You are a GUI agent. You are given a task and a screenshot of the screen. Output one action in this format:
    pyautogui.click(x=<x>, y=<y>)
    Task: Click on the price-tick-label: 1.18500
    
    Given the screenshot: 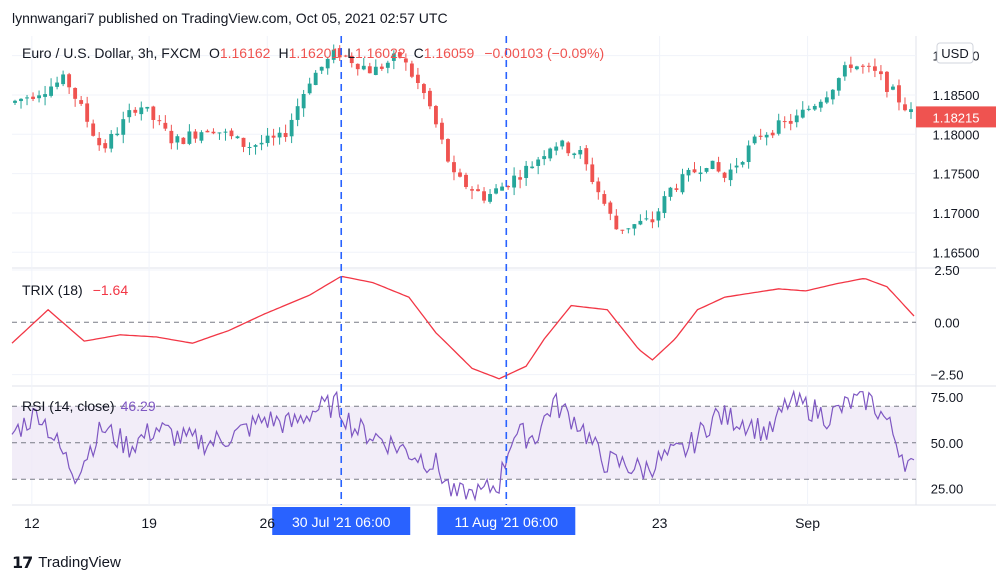 What is the action you would take?
    pyautogui.click(x=956, y=95)
    